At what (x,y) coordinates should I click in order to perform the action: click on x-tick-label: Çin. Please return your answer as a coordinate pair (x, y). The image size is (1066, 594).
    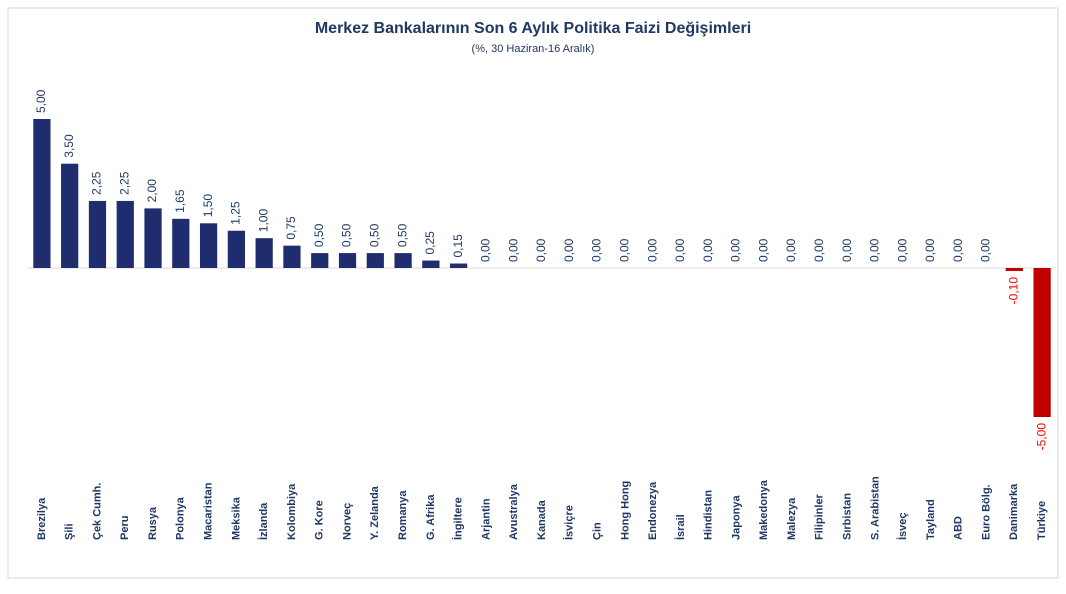
    Looking at the image, I should click on (597, 531).